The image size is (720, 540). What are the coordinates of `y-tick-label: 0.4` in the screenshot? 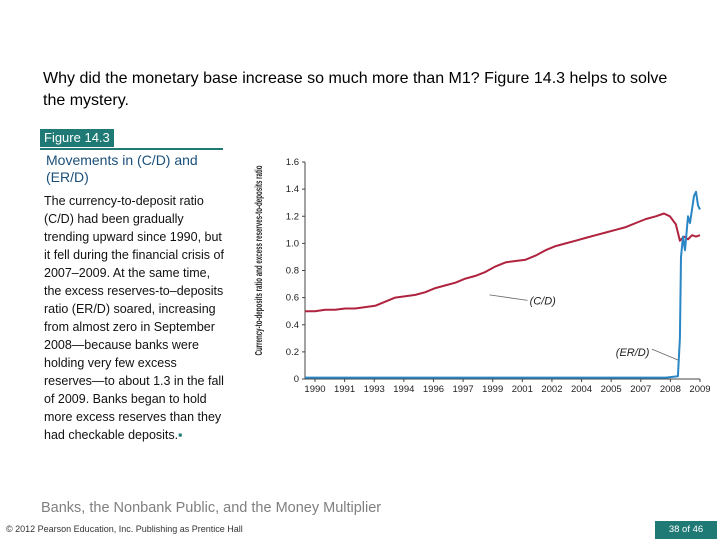 It's located at (292, 325).